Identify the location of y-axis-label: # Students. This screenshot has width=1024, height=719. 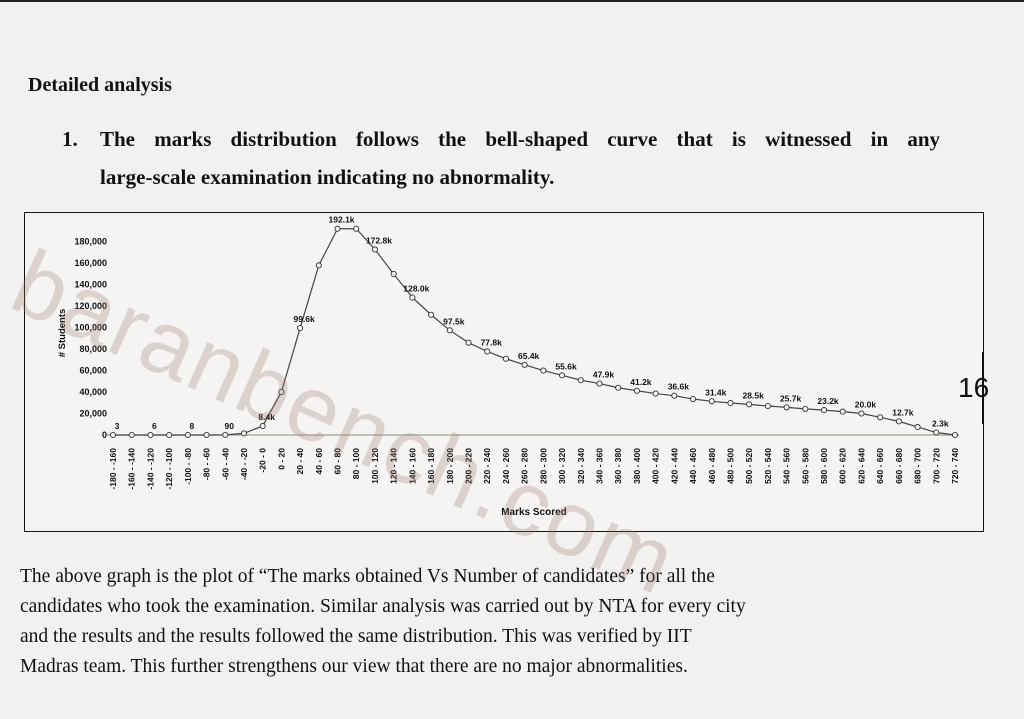
(62, 333).